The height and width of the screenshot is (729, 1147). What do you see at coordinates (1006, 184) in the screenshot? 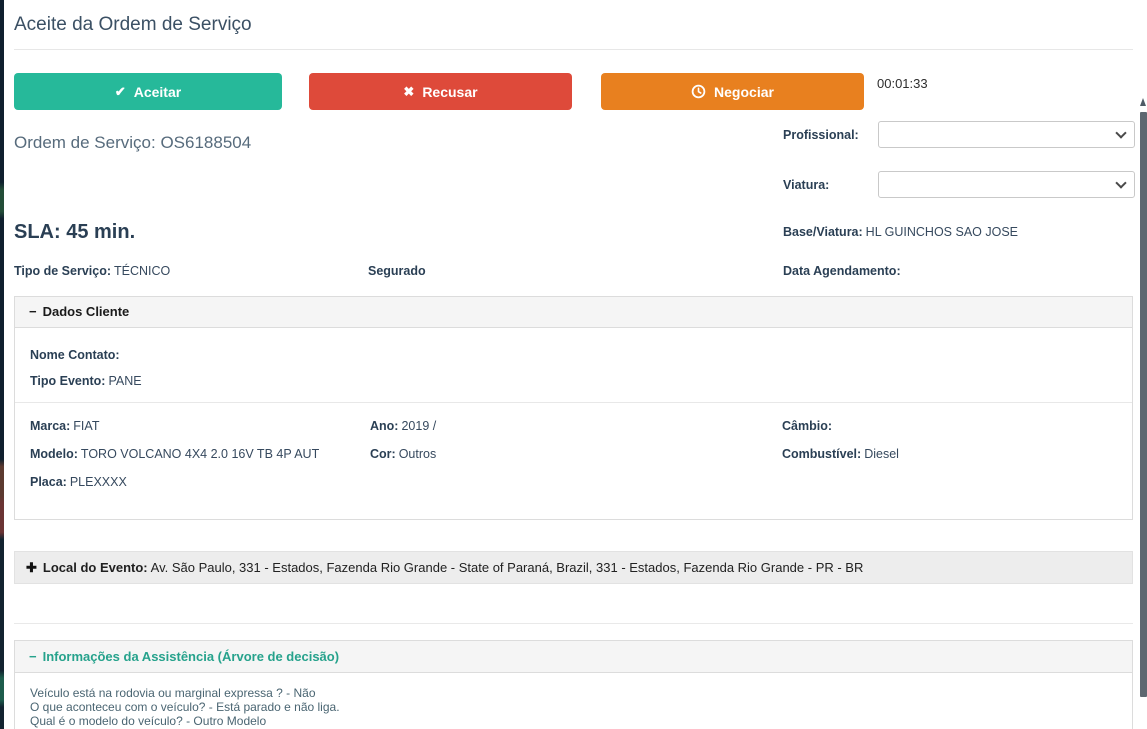
I see `viatura-select` at bounding box center [1006, 184].